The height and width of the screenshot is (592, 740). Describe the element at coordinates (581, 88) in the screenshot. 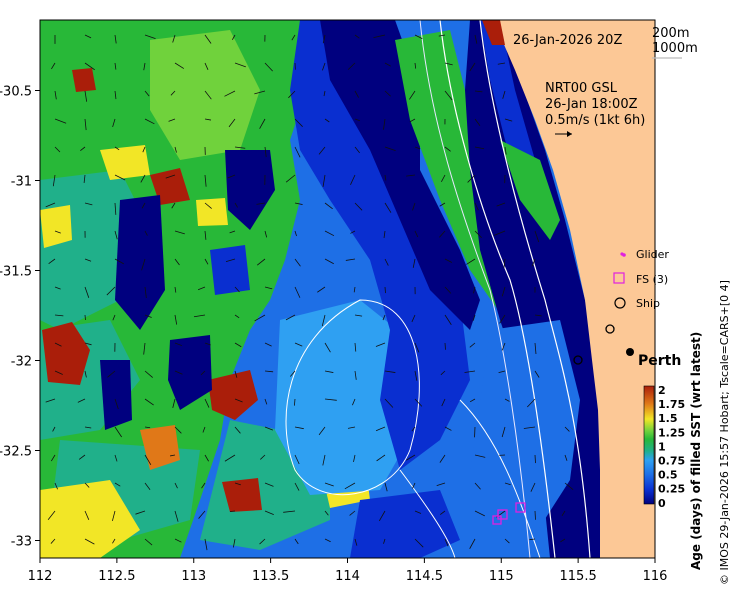

I see `current-label-line1: NRT00 GSL` at that location.